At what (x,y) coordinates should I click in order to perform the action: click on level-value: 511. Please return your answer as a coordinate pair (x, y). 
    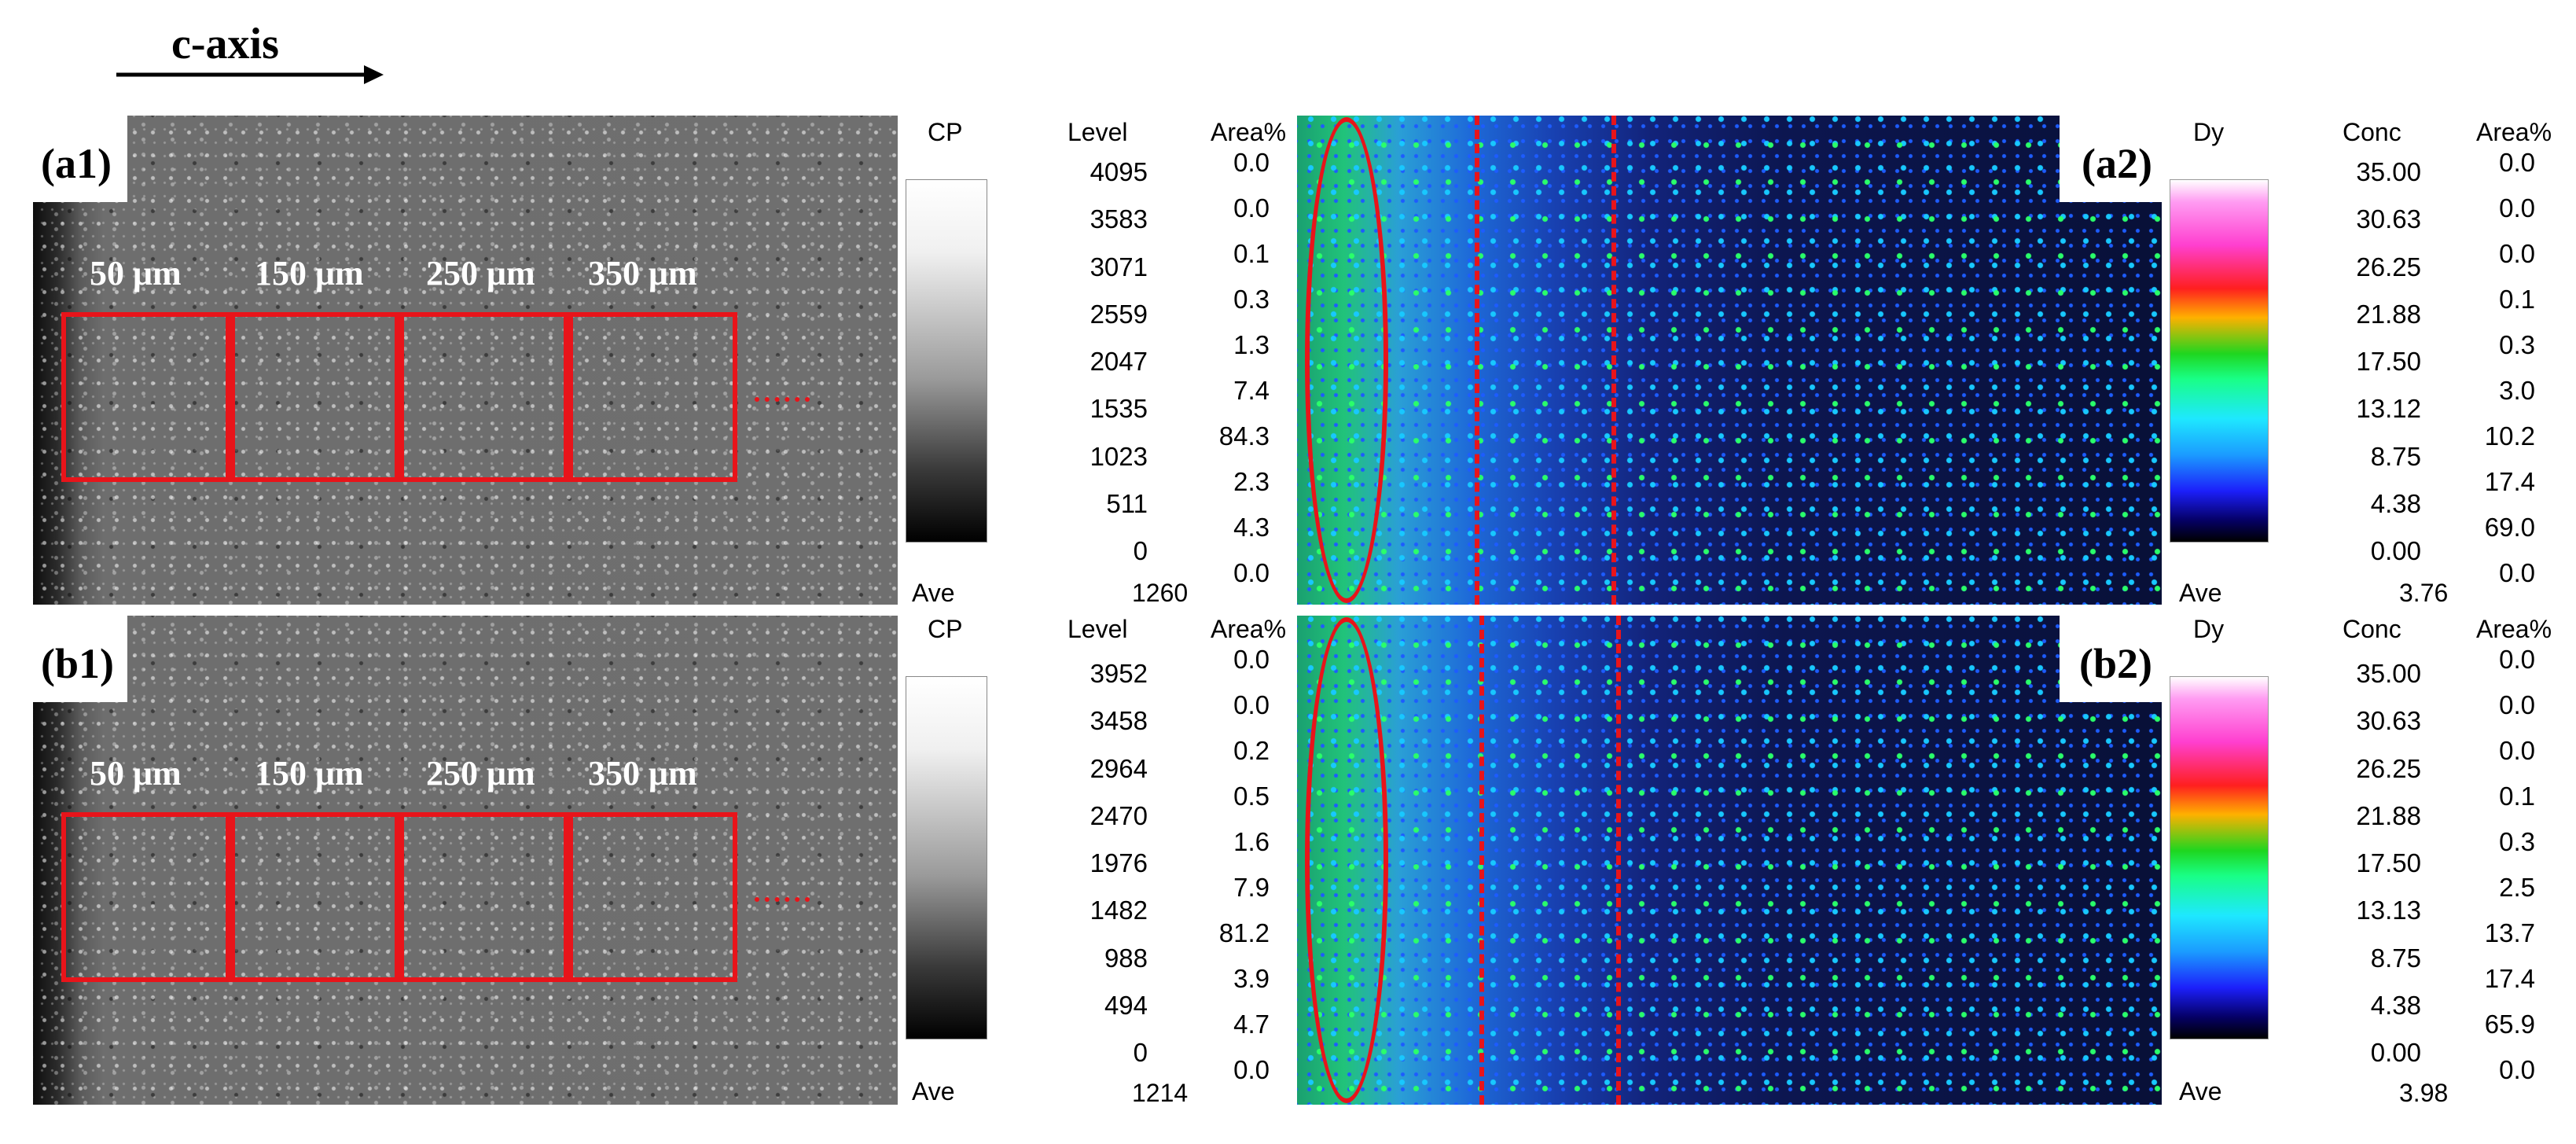
    Looking at the image, I should click on (1127, 503).